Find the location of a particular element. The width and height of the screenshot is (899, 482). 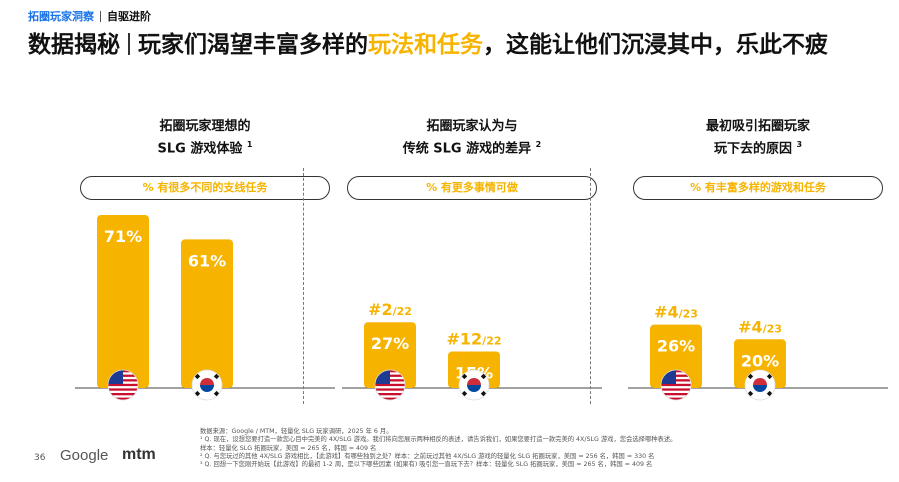

data-label: 61% is located at coordinates (207, 260).